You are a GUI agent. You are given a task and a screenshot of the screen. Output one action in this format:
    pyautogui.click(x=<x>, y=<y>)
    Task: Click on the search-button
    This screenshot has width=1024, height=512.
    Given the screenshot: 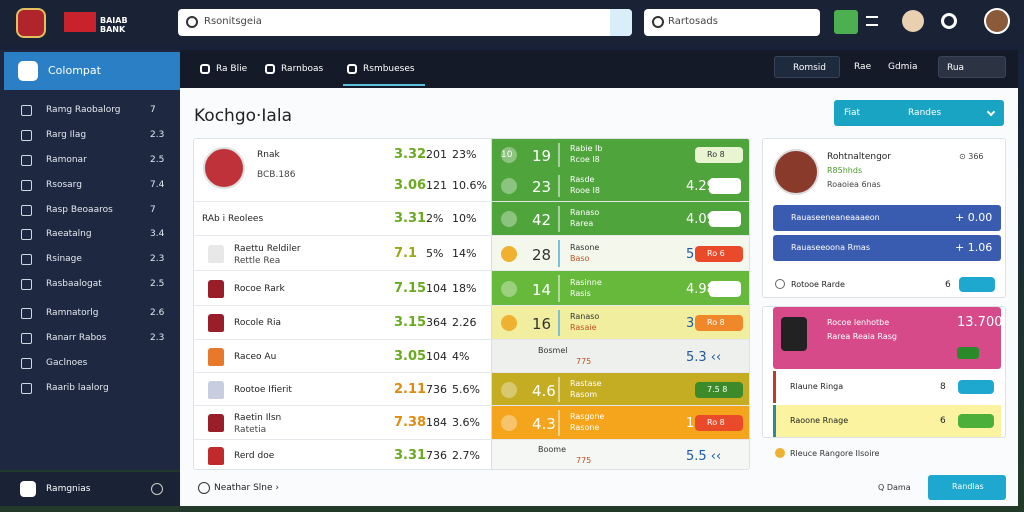 What is the action you would take?
    pyautogui.click(x=621, y=22)
    